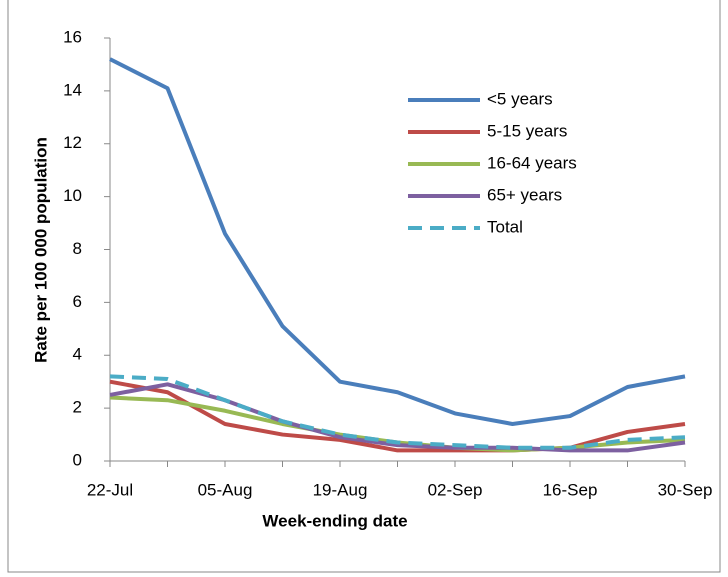 The image size is (728, 577). Describe the element at coordinates (72, 36) in the screenshot. I see `y-tick-label: 16` at that location.